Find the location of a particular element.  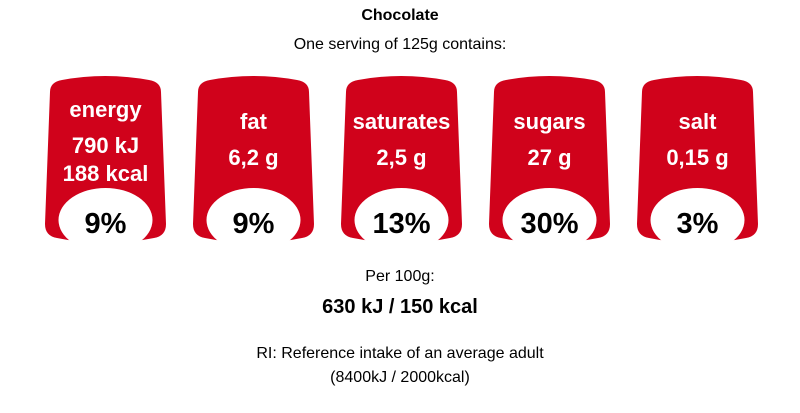

per-100g-label: Per 100g: is located at coordinates (400, 276).